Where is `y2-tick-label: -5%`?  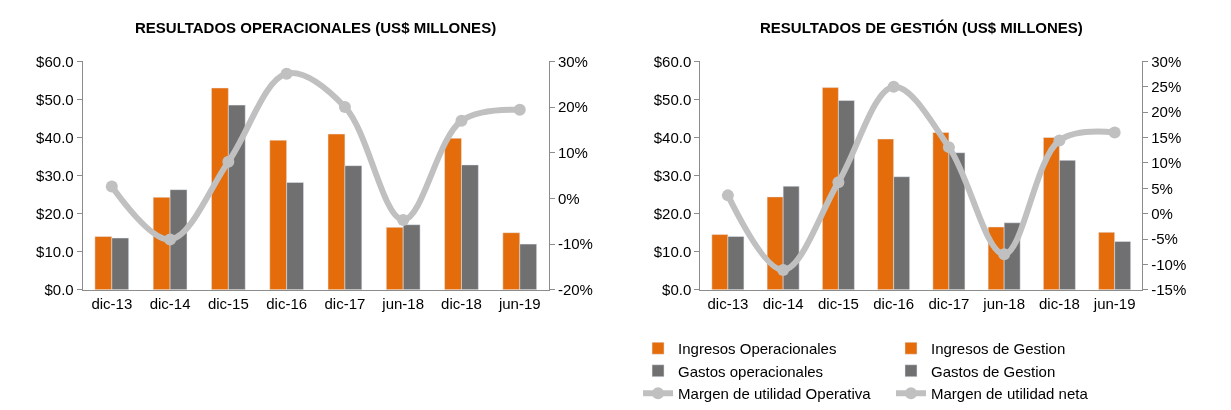 y2-tick-label: -5% is located at coordinates (1164, 239).